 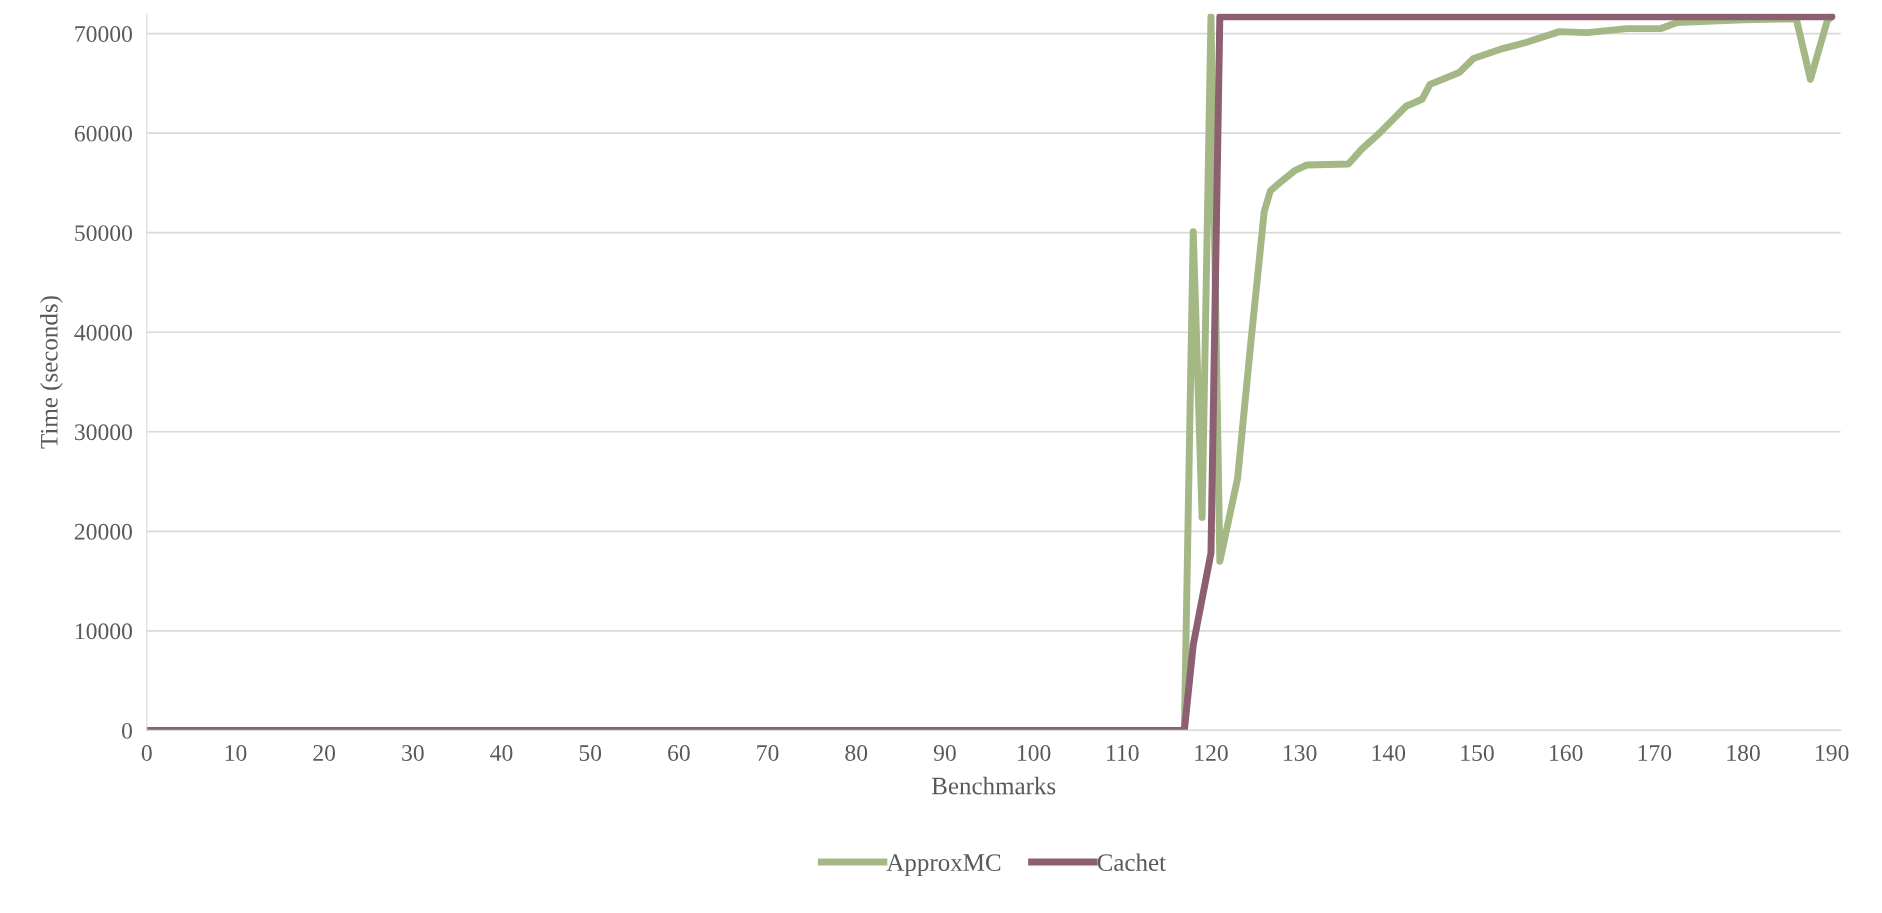 What do you see at coordinates (103, 531) in the screenshot?
I see `y-tick-label: 20000` at bounding box center [103, 531].